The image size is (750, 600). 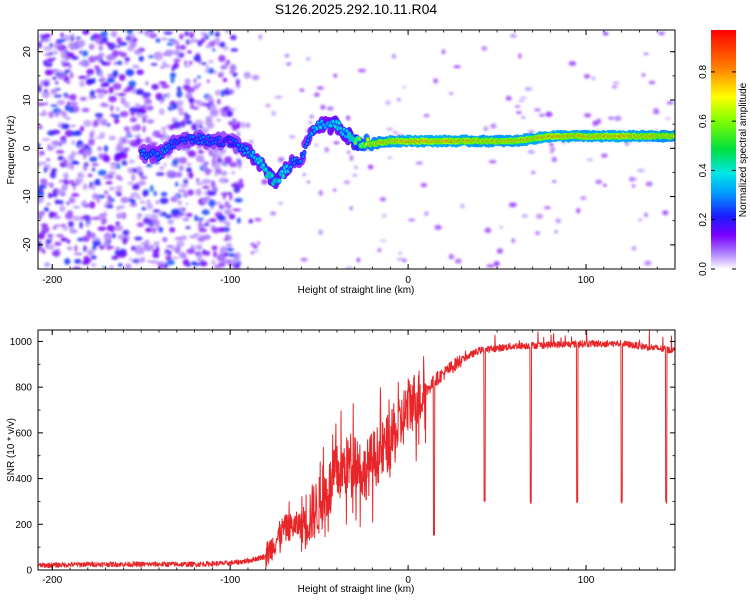 I want to click on spectrogram-x-label: Height of straight line (km), so click(x=356, y=290).